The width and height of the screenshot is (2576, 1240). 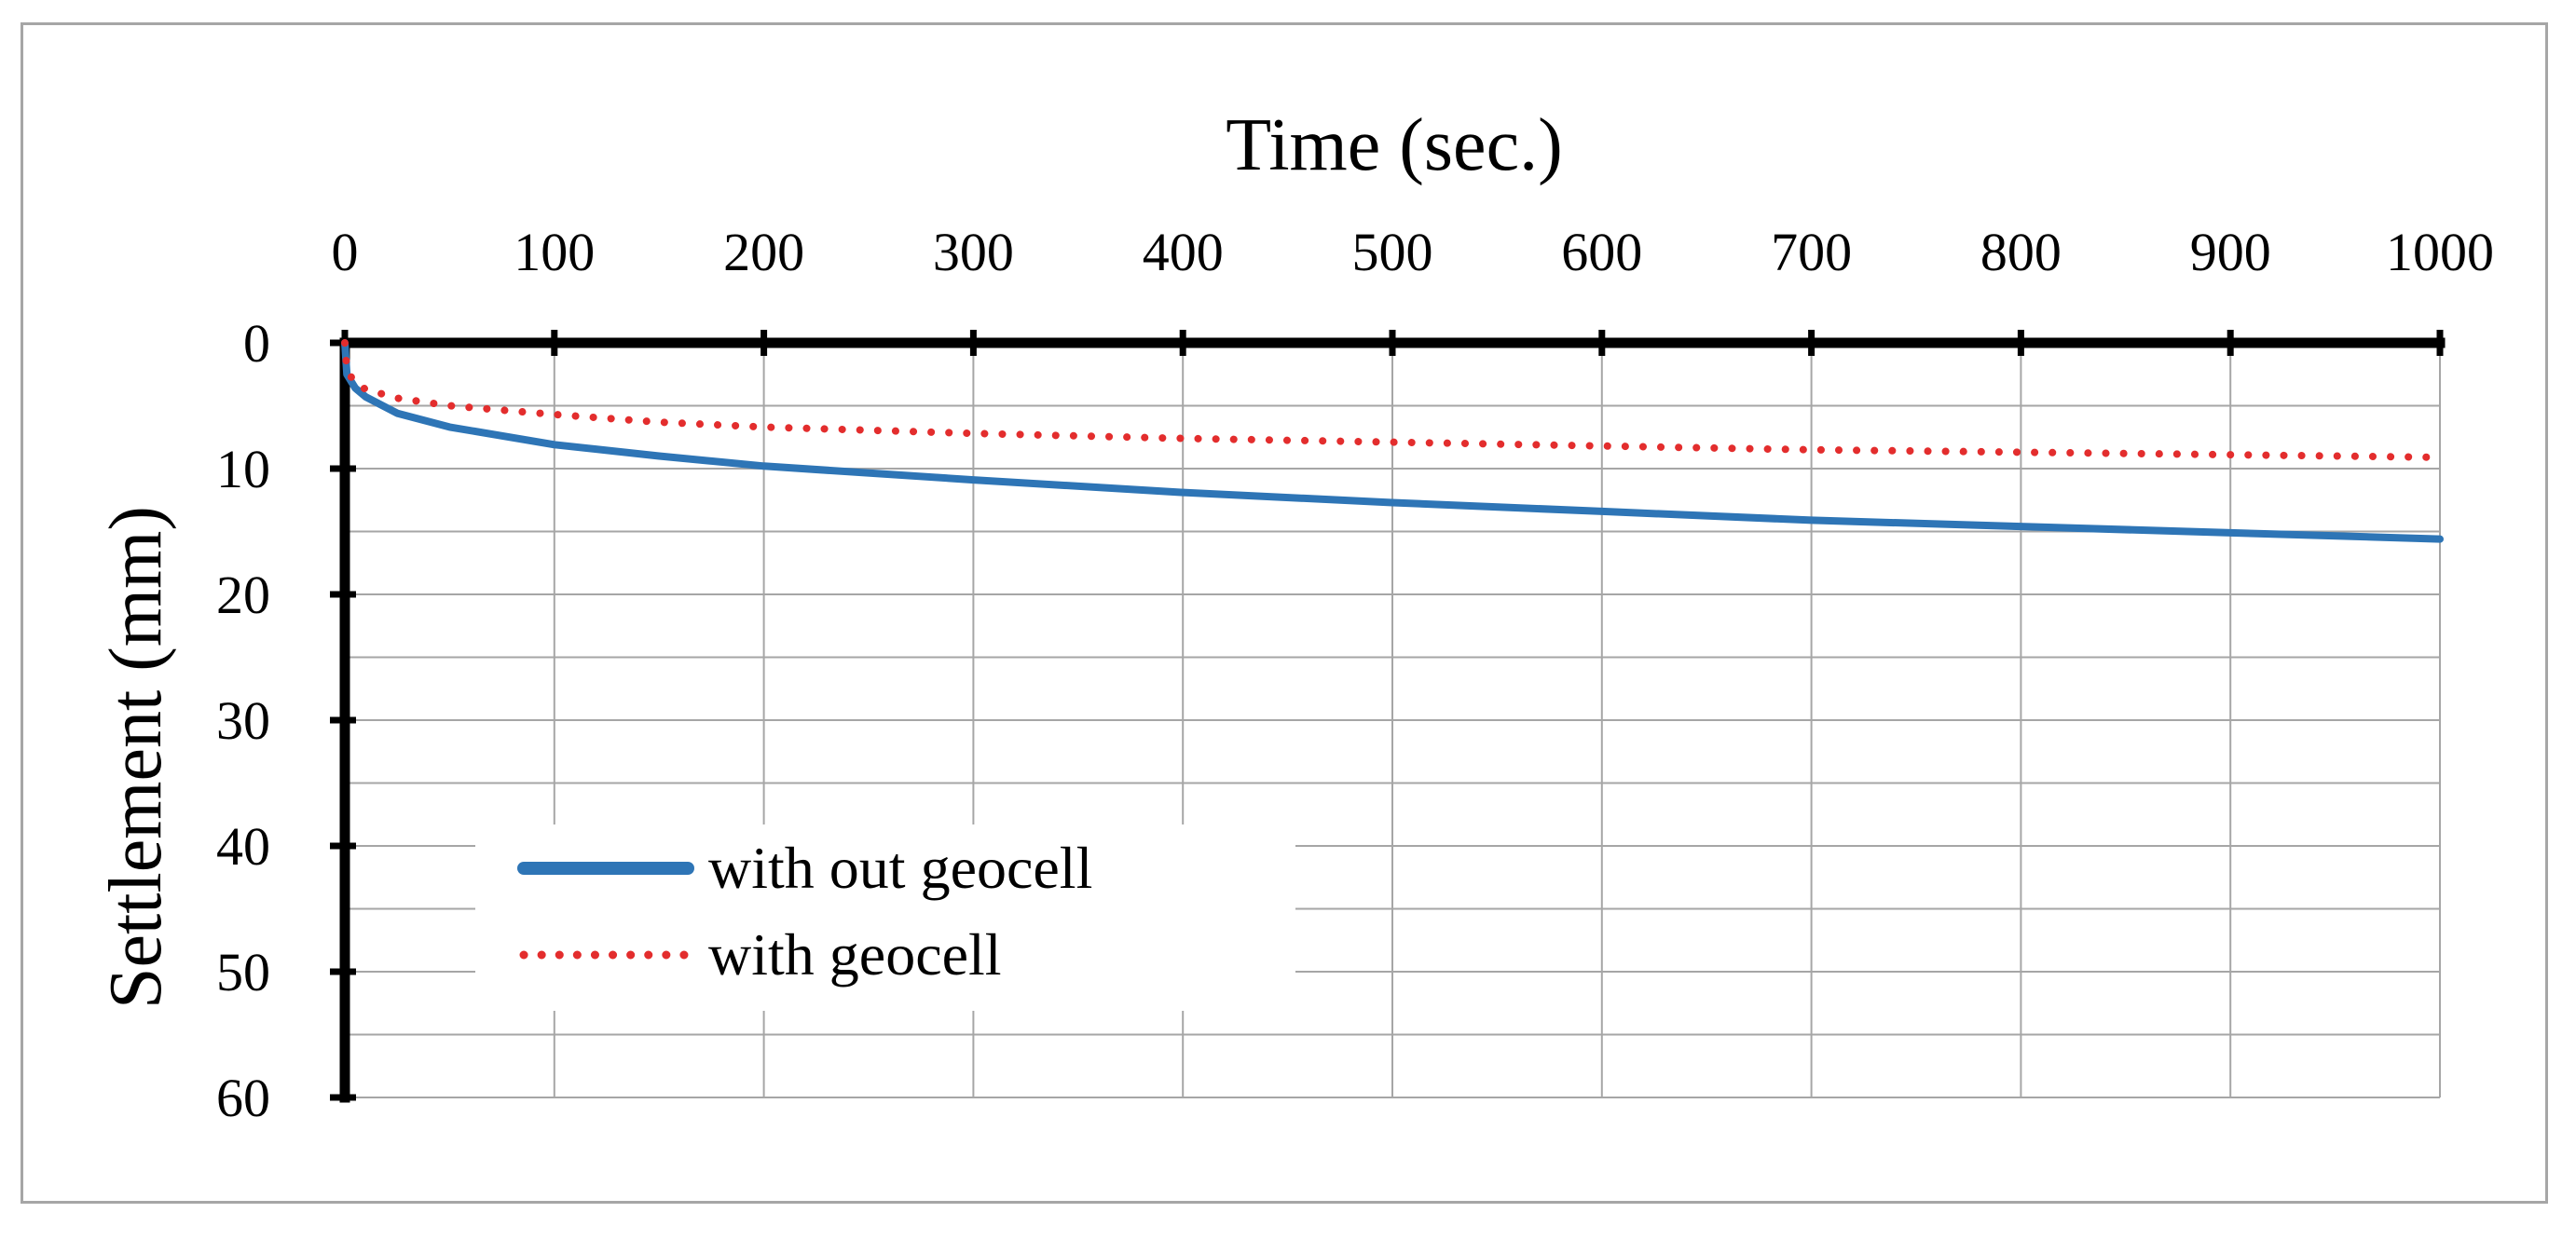 What do you see at coordinates (2021, 252) in the screenshot?
I see `x-tick-label: 800` at bounding box center [2021, 252].